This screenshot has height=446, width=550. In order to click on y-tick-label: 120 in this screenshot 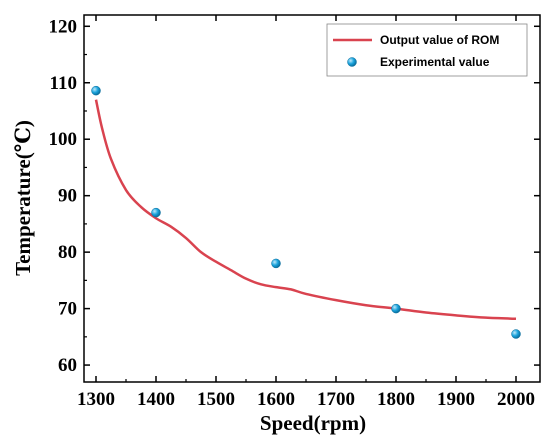, I will do `click(63, 26)`.